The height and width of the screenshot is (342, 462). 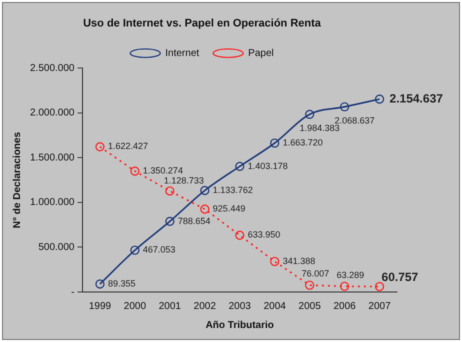 What do you see at coordinates (100, 306) in the screenshot?
I see `x-tick-label: 1999` at bounding box center [100, 306].